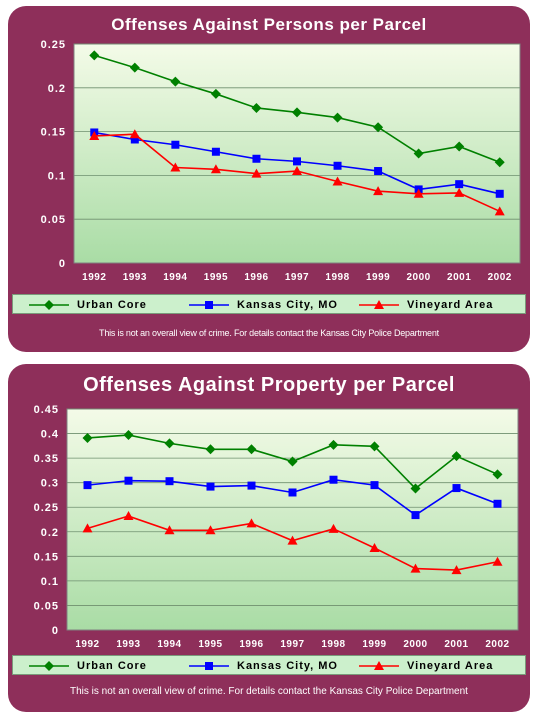 The image size is (540, 720). I want to click on legend-line-square-icon, so click(209, 305).